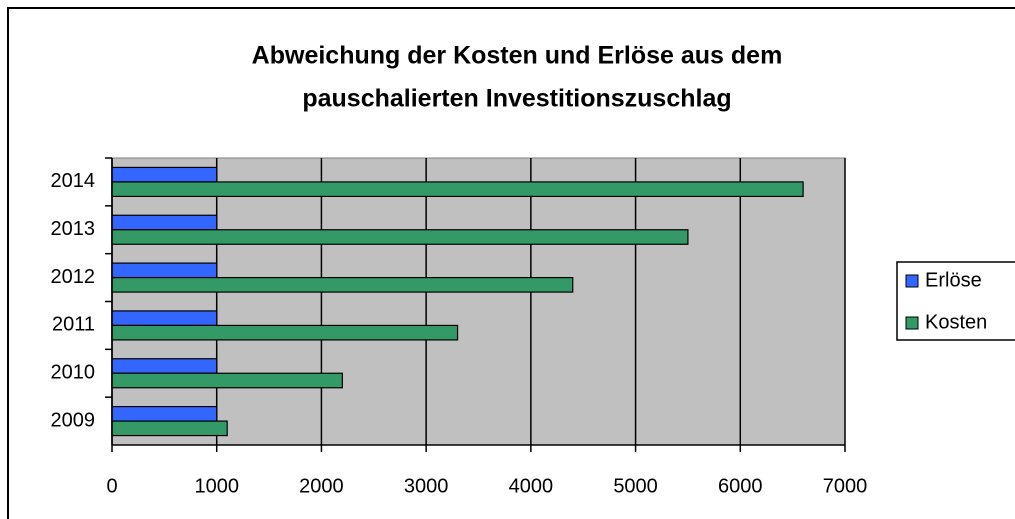 The width and height of the screenshot is (1015, 519). I want to click on y-tick-label: 2011, so click(73, 325).